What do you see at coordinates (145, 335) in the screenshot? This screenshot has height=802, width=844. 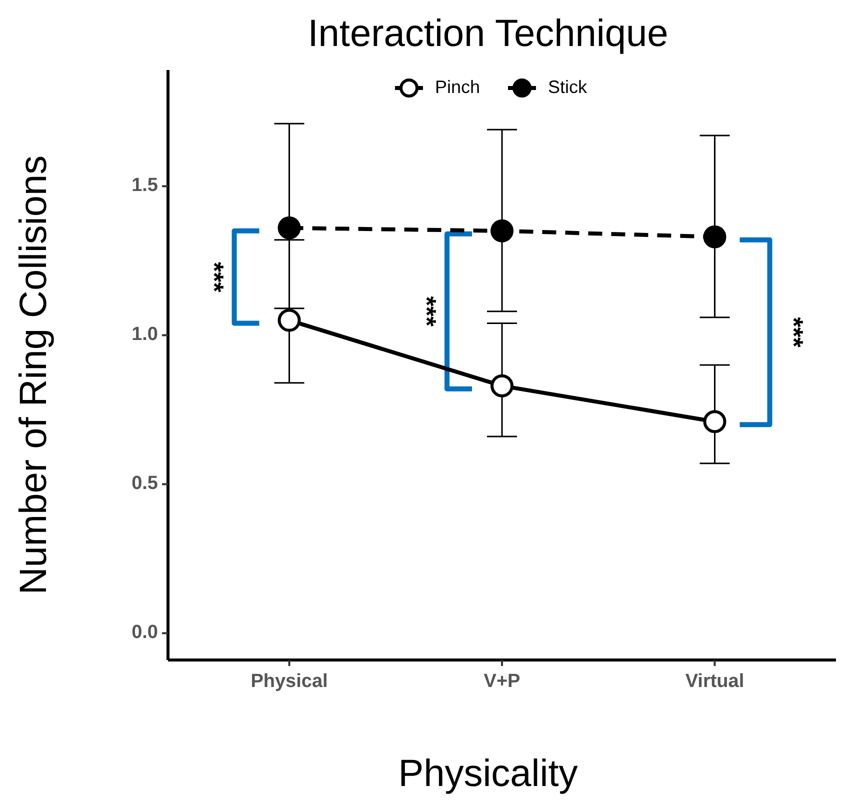 I see `y-tick-label: 1.0` at bounding box center [145, 335].